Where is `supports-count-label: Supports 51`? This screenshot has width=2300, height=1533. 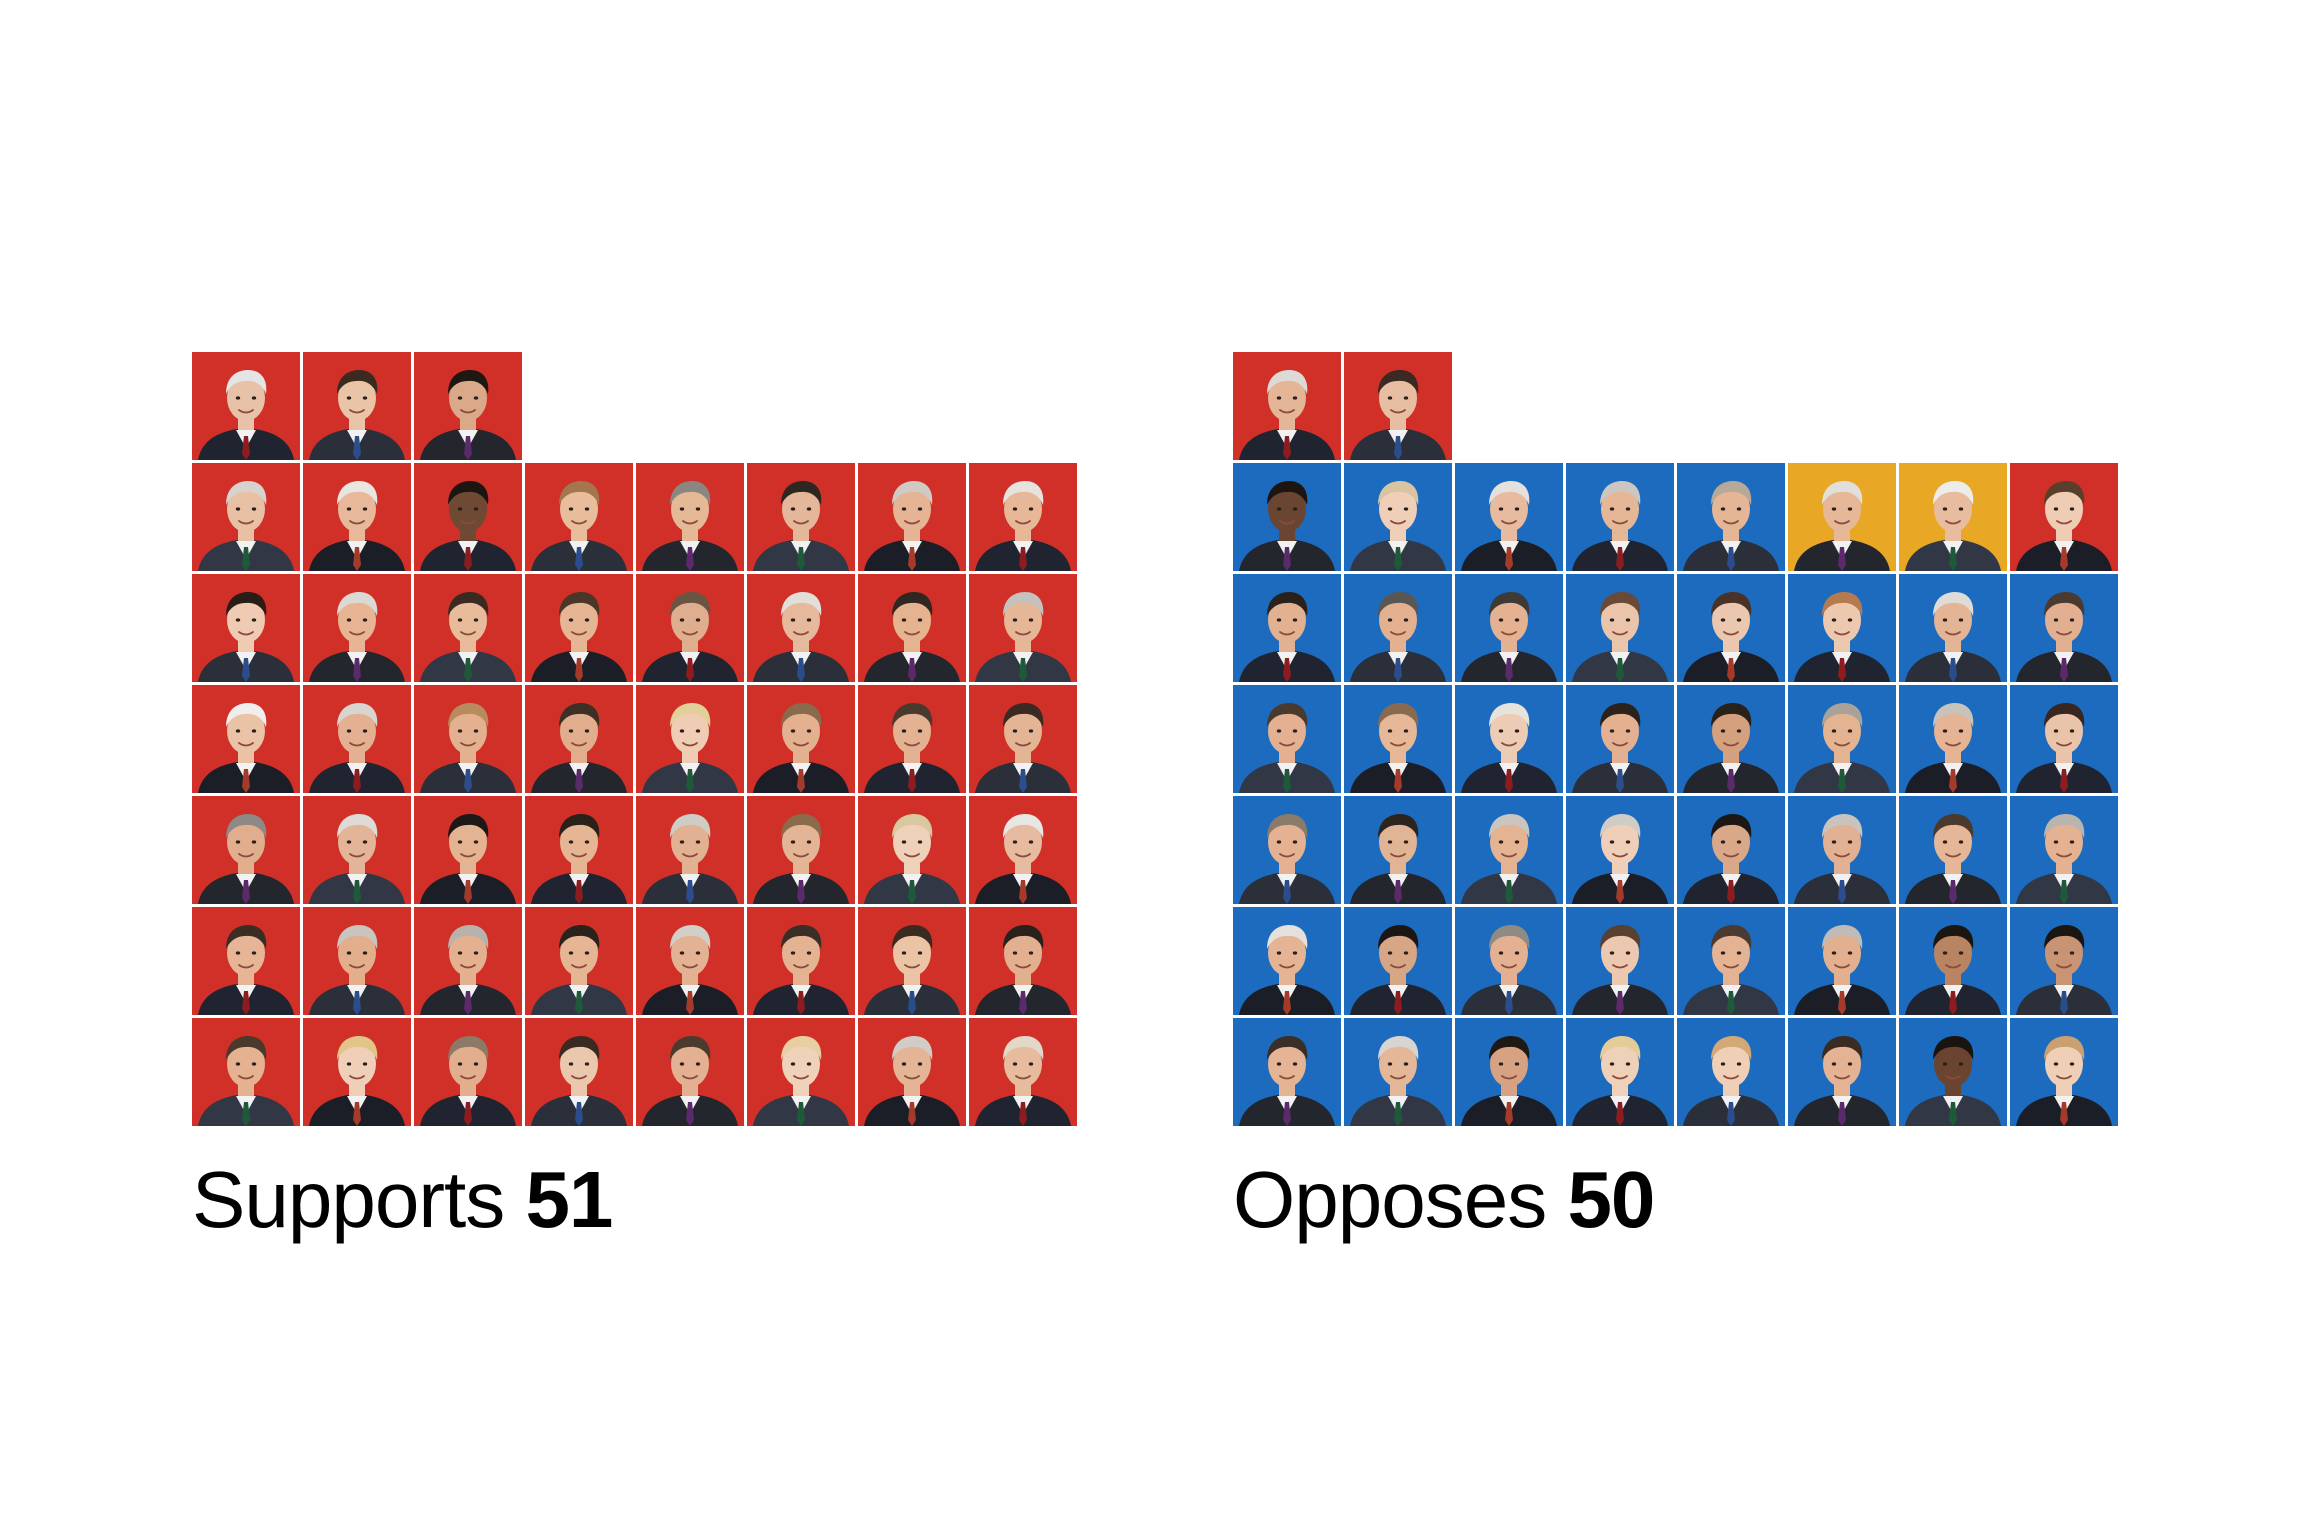
supports-count-label: Supports 51 is located at coordinates (402, 1200).